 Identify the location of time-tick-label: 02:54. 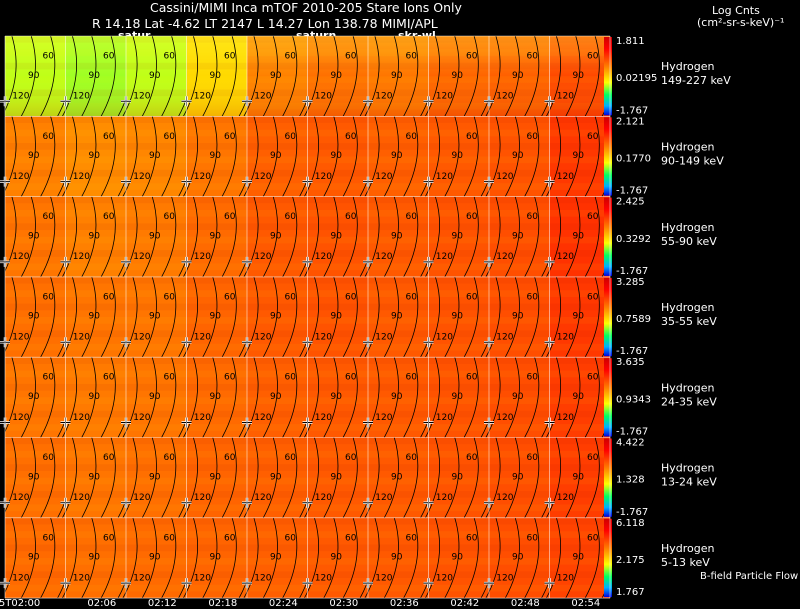
(585, 603).